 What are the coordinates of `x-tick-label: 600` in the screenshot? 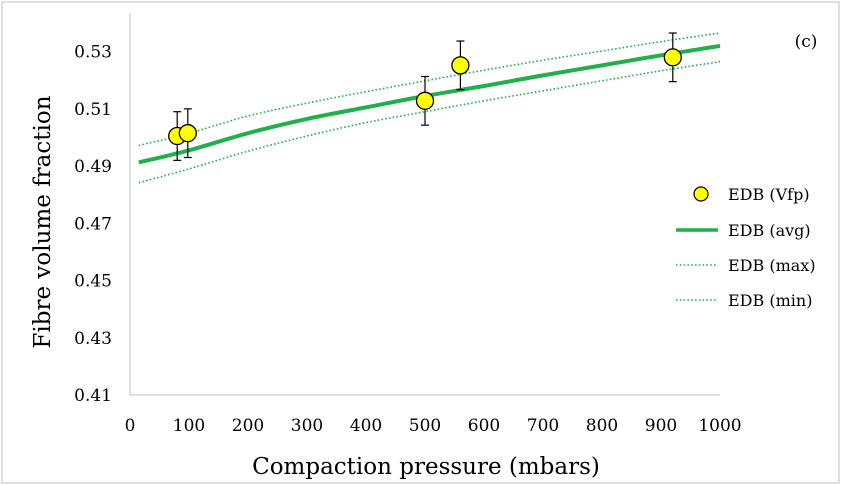 It's located at (484, 426).